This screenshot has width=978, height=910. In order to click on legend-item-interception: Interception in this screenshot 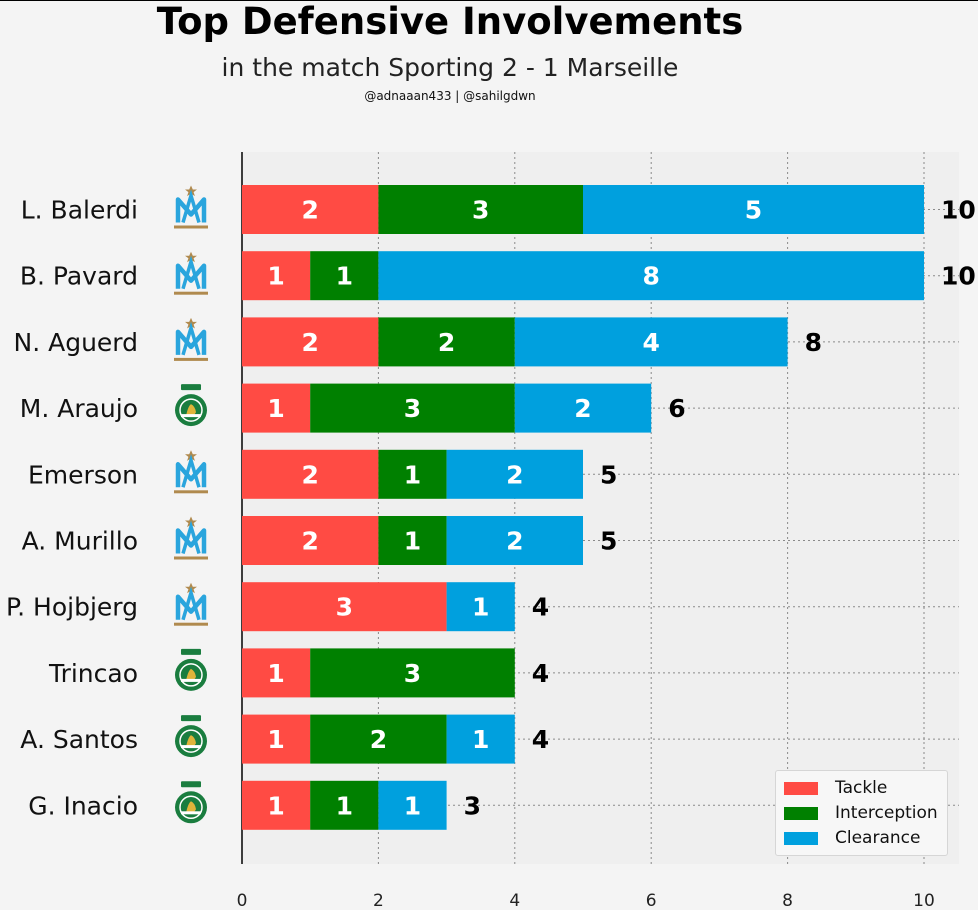, I will do `click(861, 813)`.